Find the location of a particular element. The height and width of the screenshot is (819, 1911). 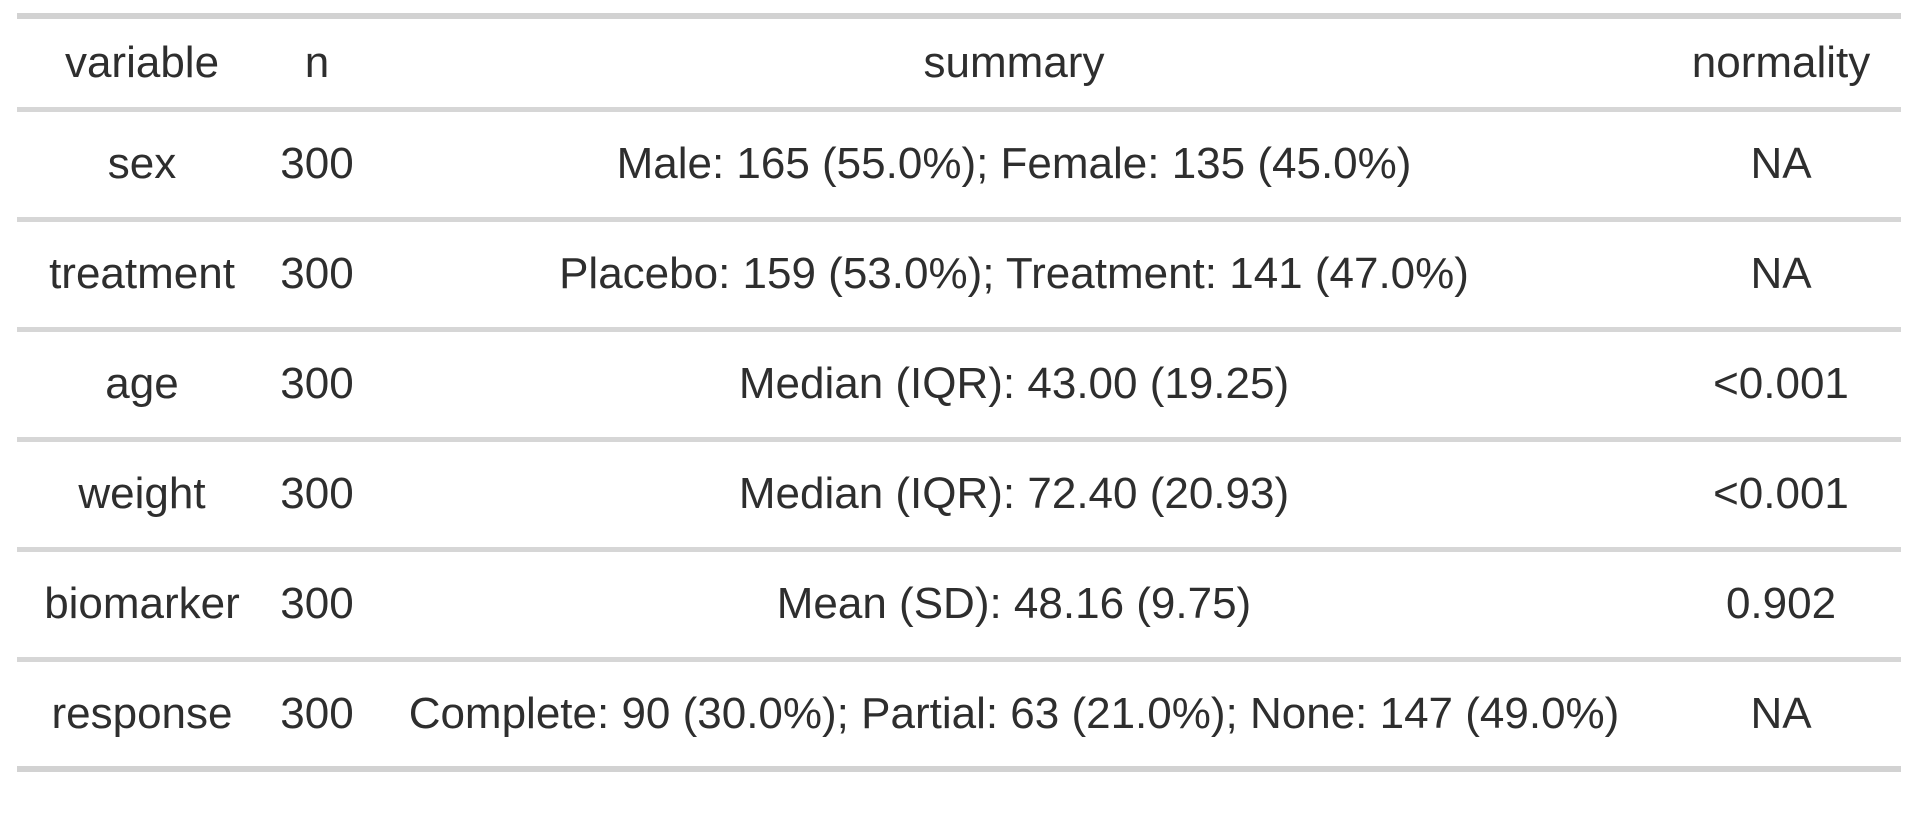

header-row: variable n summary normality is located at coordinates (959, 62).